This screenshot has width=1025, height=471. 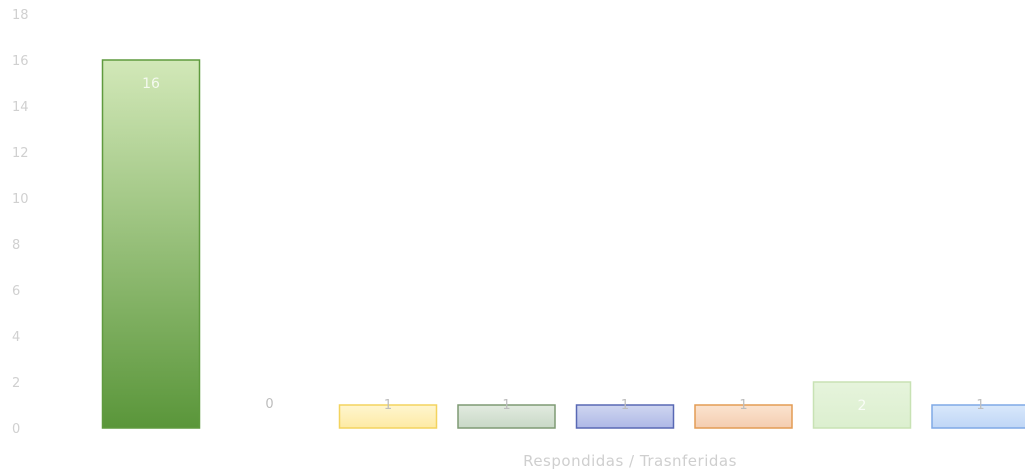 What do you see at coordinates (743, 405) in the screenshot?
I see `data-label-5: 1` at bounding box center [743, 405].